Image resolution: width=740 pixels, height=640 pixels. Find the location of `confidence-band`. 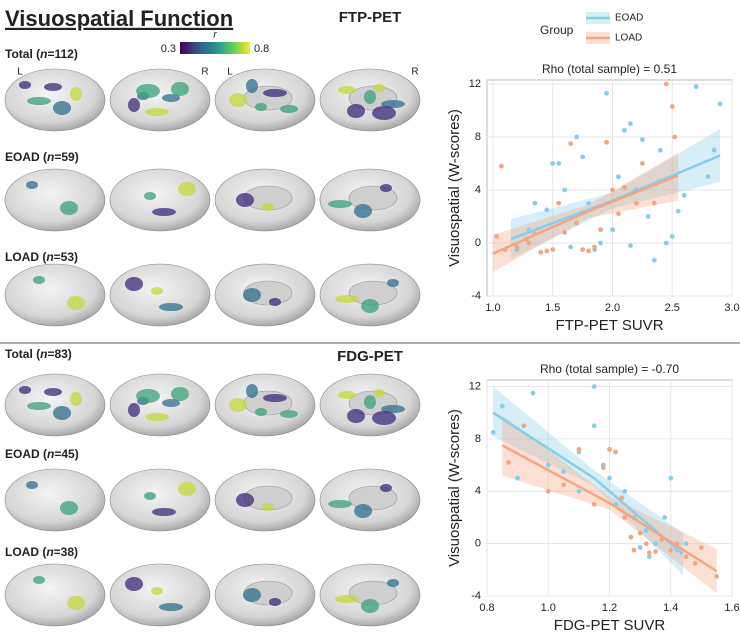

confidence-band is located at coordinates (615, 194).